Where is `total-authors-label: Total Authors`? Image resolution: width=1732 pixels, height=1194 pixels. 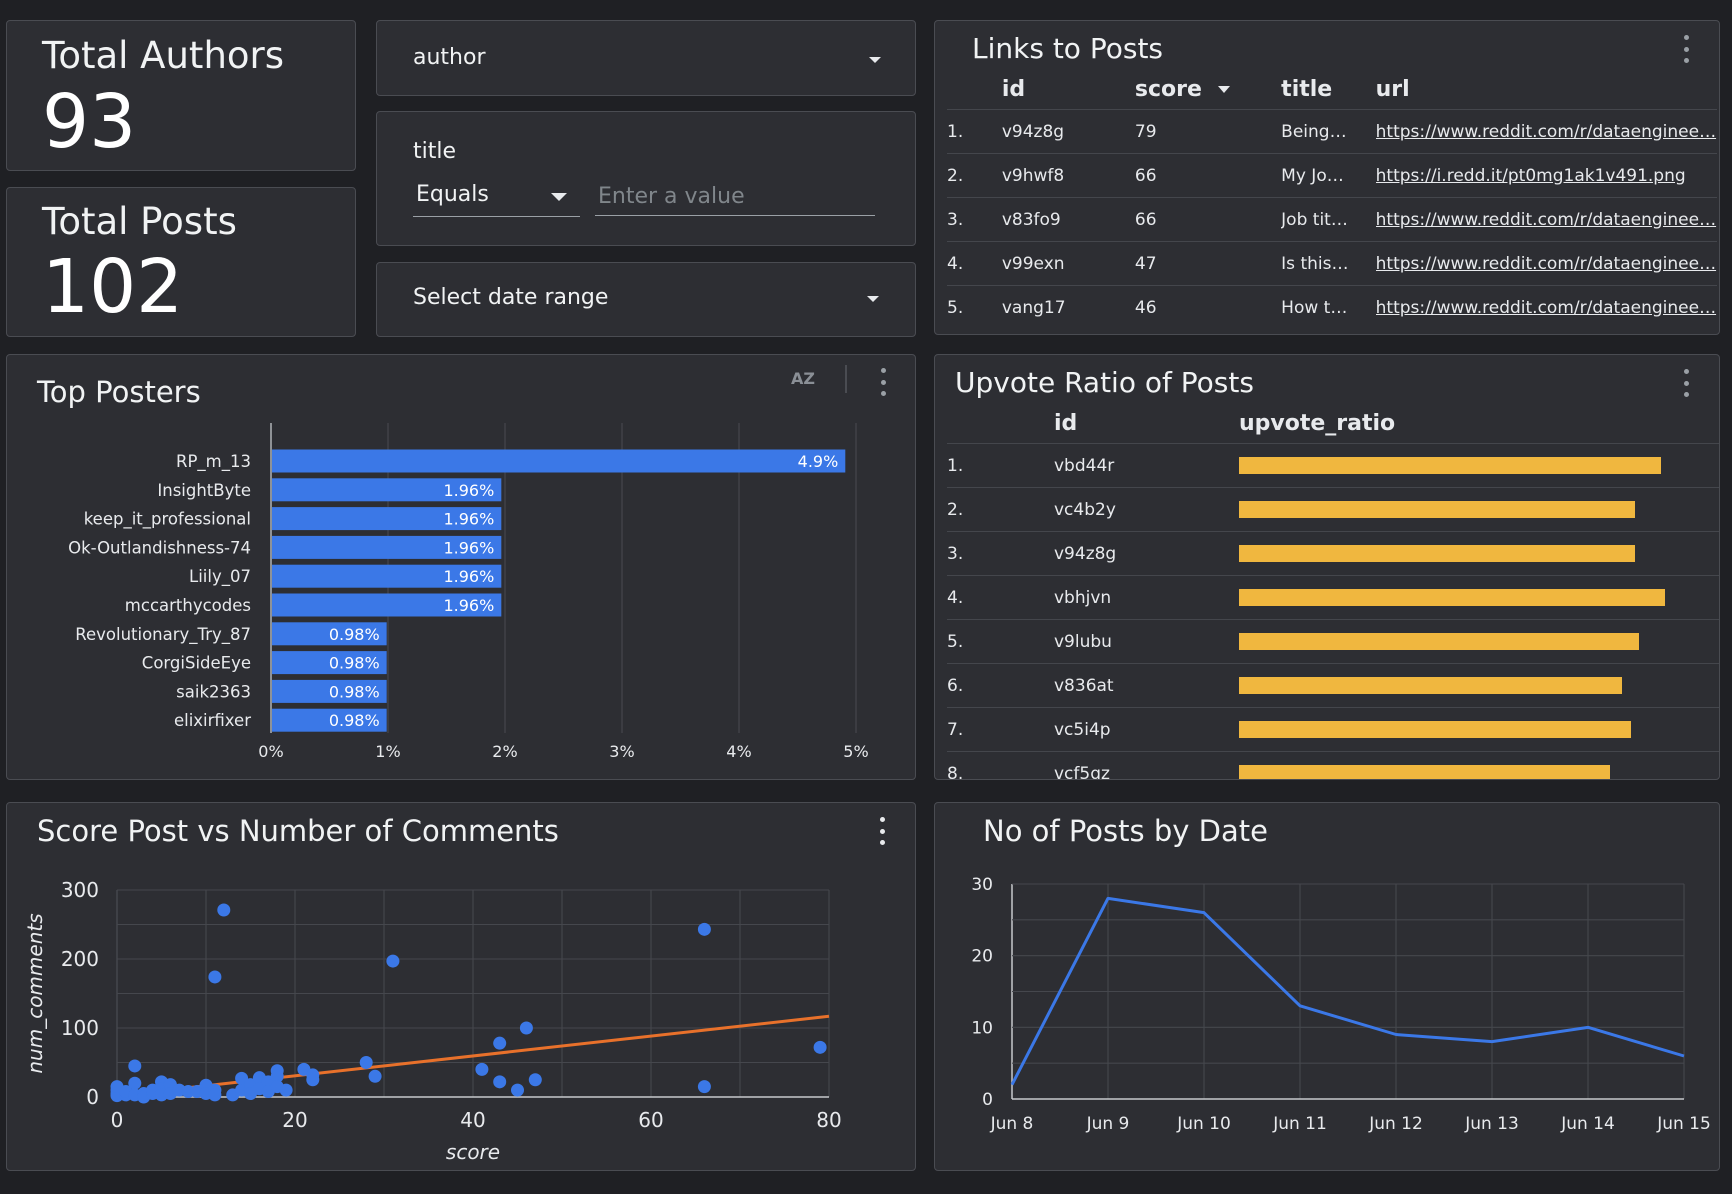
total-authors-label: Total Authors is located at coordinates (163, 55).